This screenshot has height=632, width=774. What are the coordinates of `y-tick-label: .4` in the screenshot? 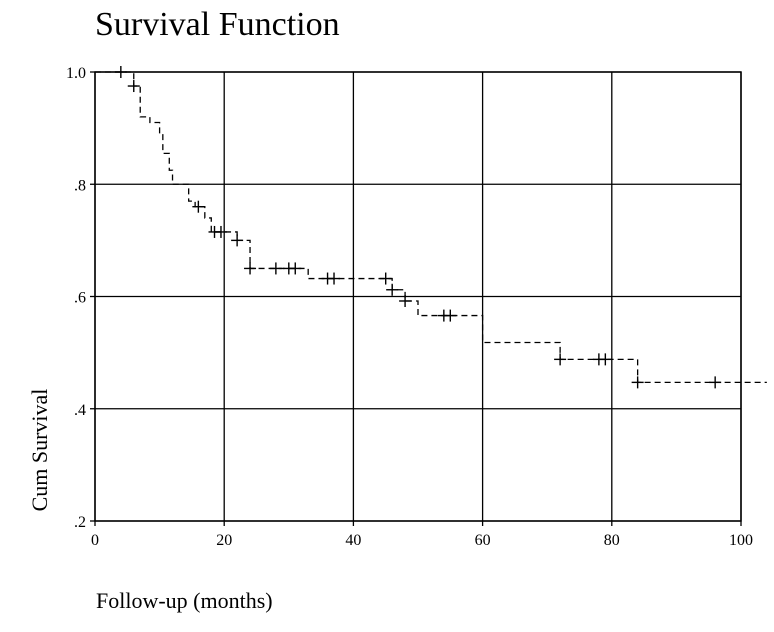 It's located at (80, 410).